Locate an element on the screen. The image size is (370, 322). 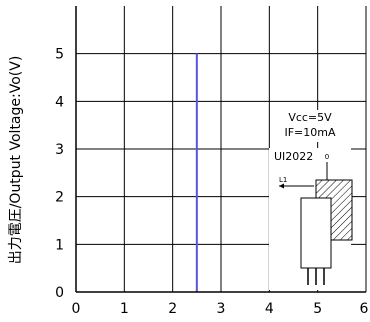
y-tick-label-2: 2 is located at coordinates (59, 198).